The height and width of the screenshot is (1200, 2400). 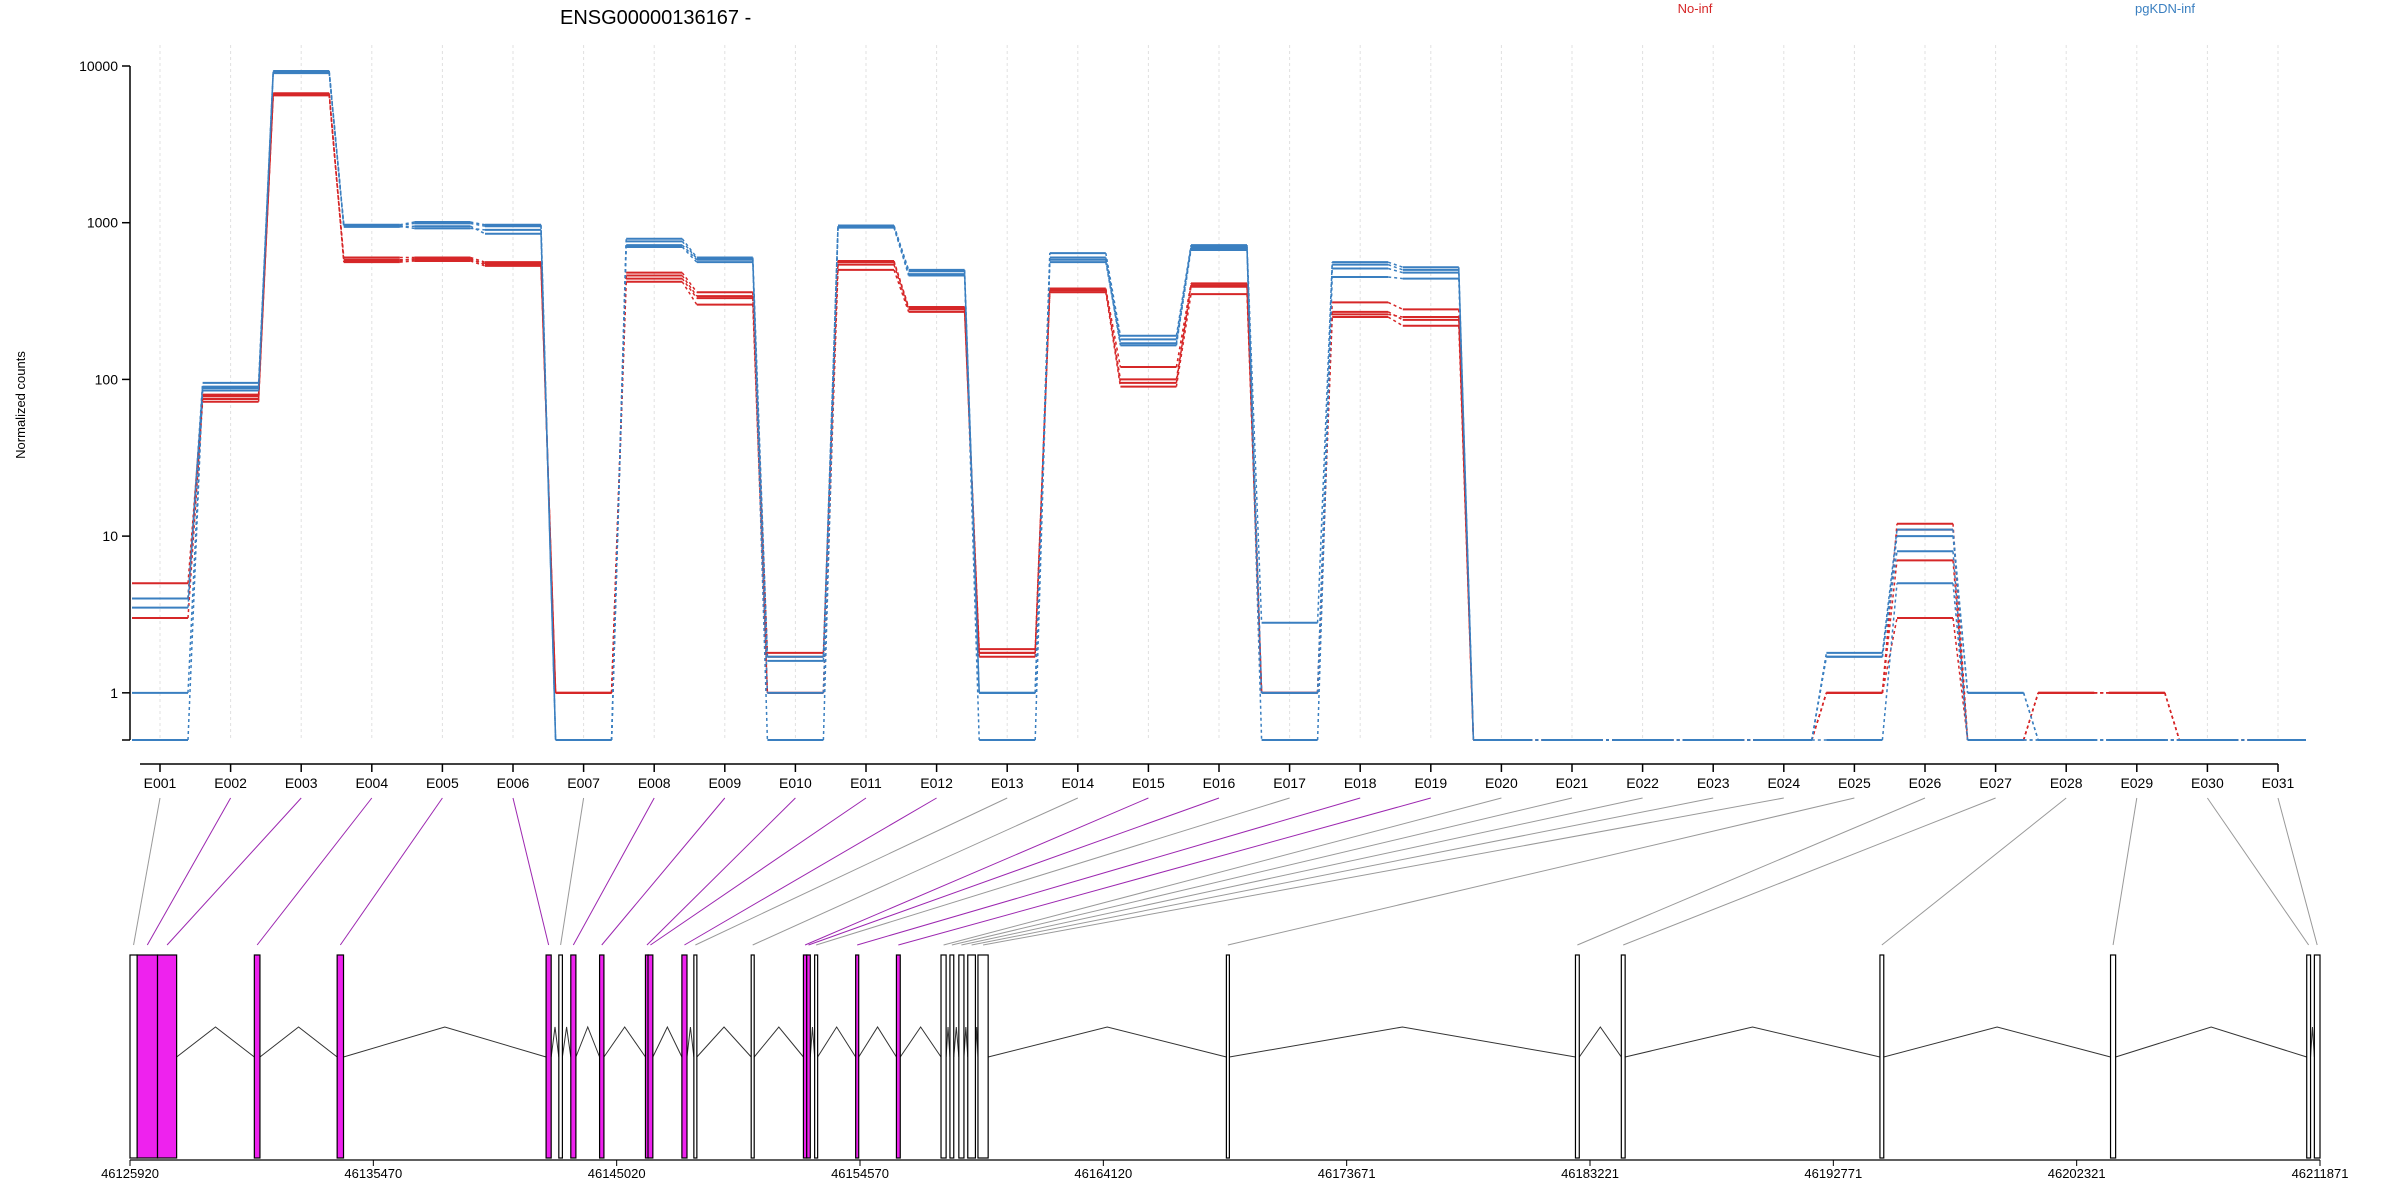 I want to click on x-tick-label: E013, so click(x=1007, y=783).